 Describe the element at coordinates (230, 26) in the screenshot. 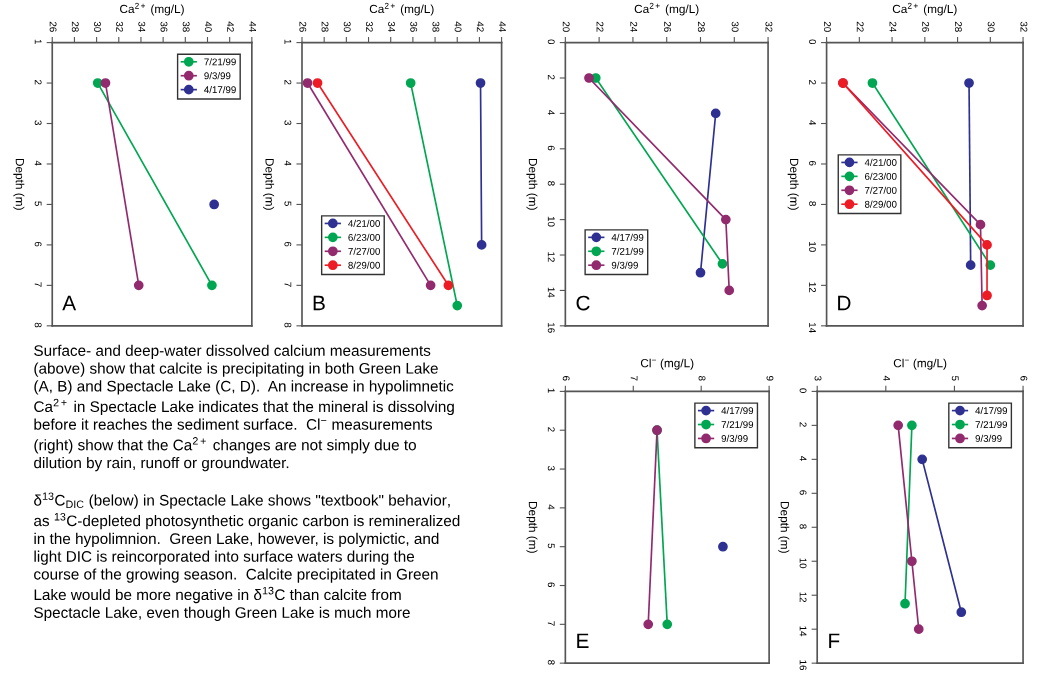

I see `x-tick-label: 42` at that location.